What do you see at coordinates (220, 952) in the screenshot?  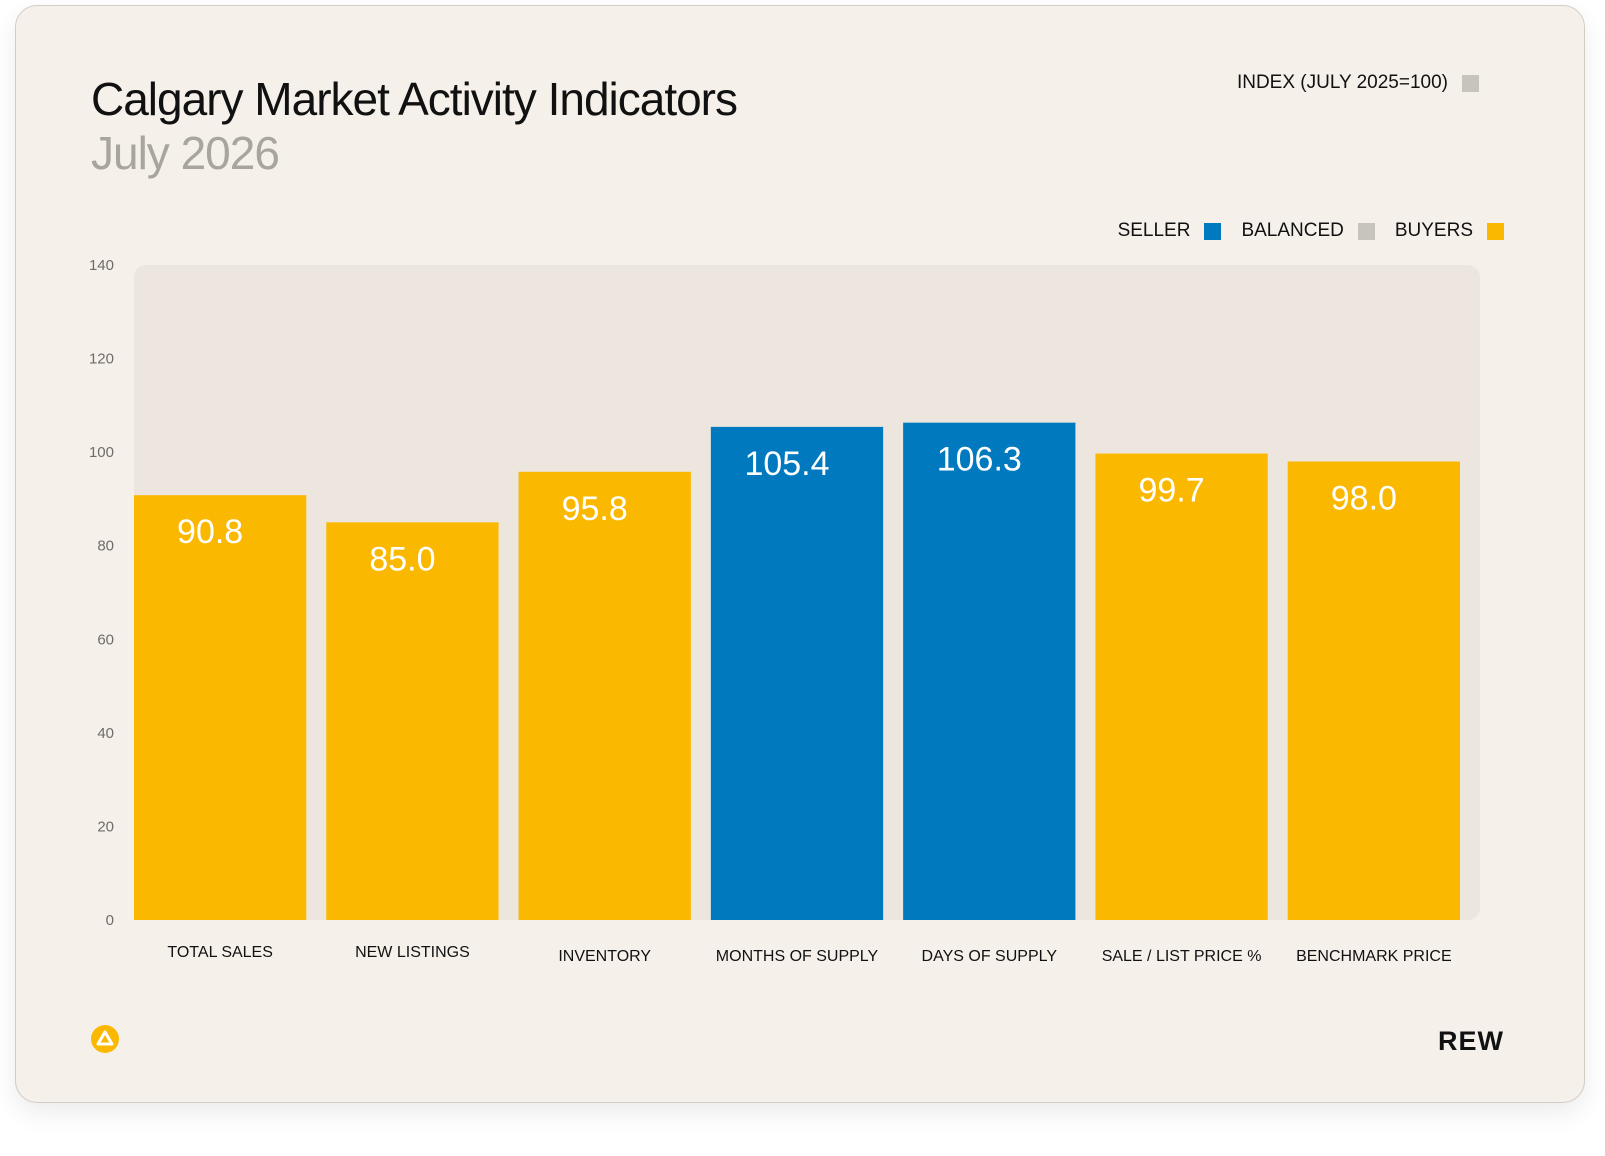 I see `x-category-label: TOTAL SALES` at bounding box center [220, 952].